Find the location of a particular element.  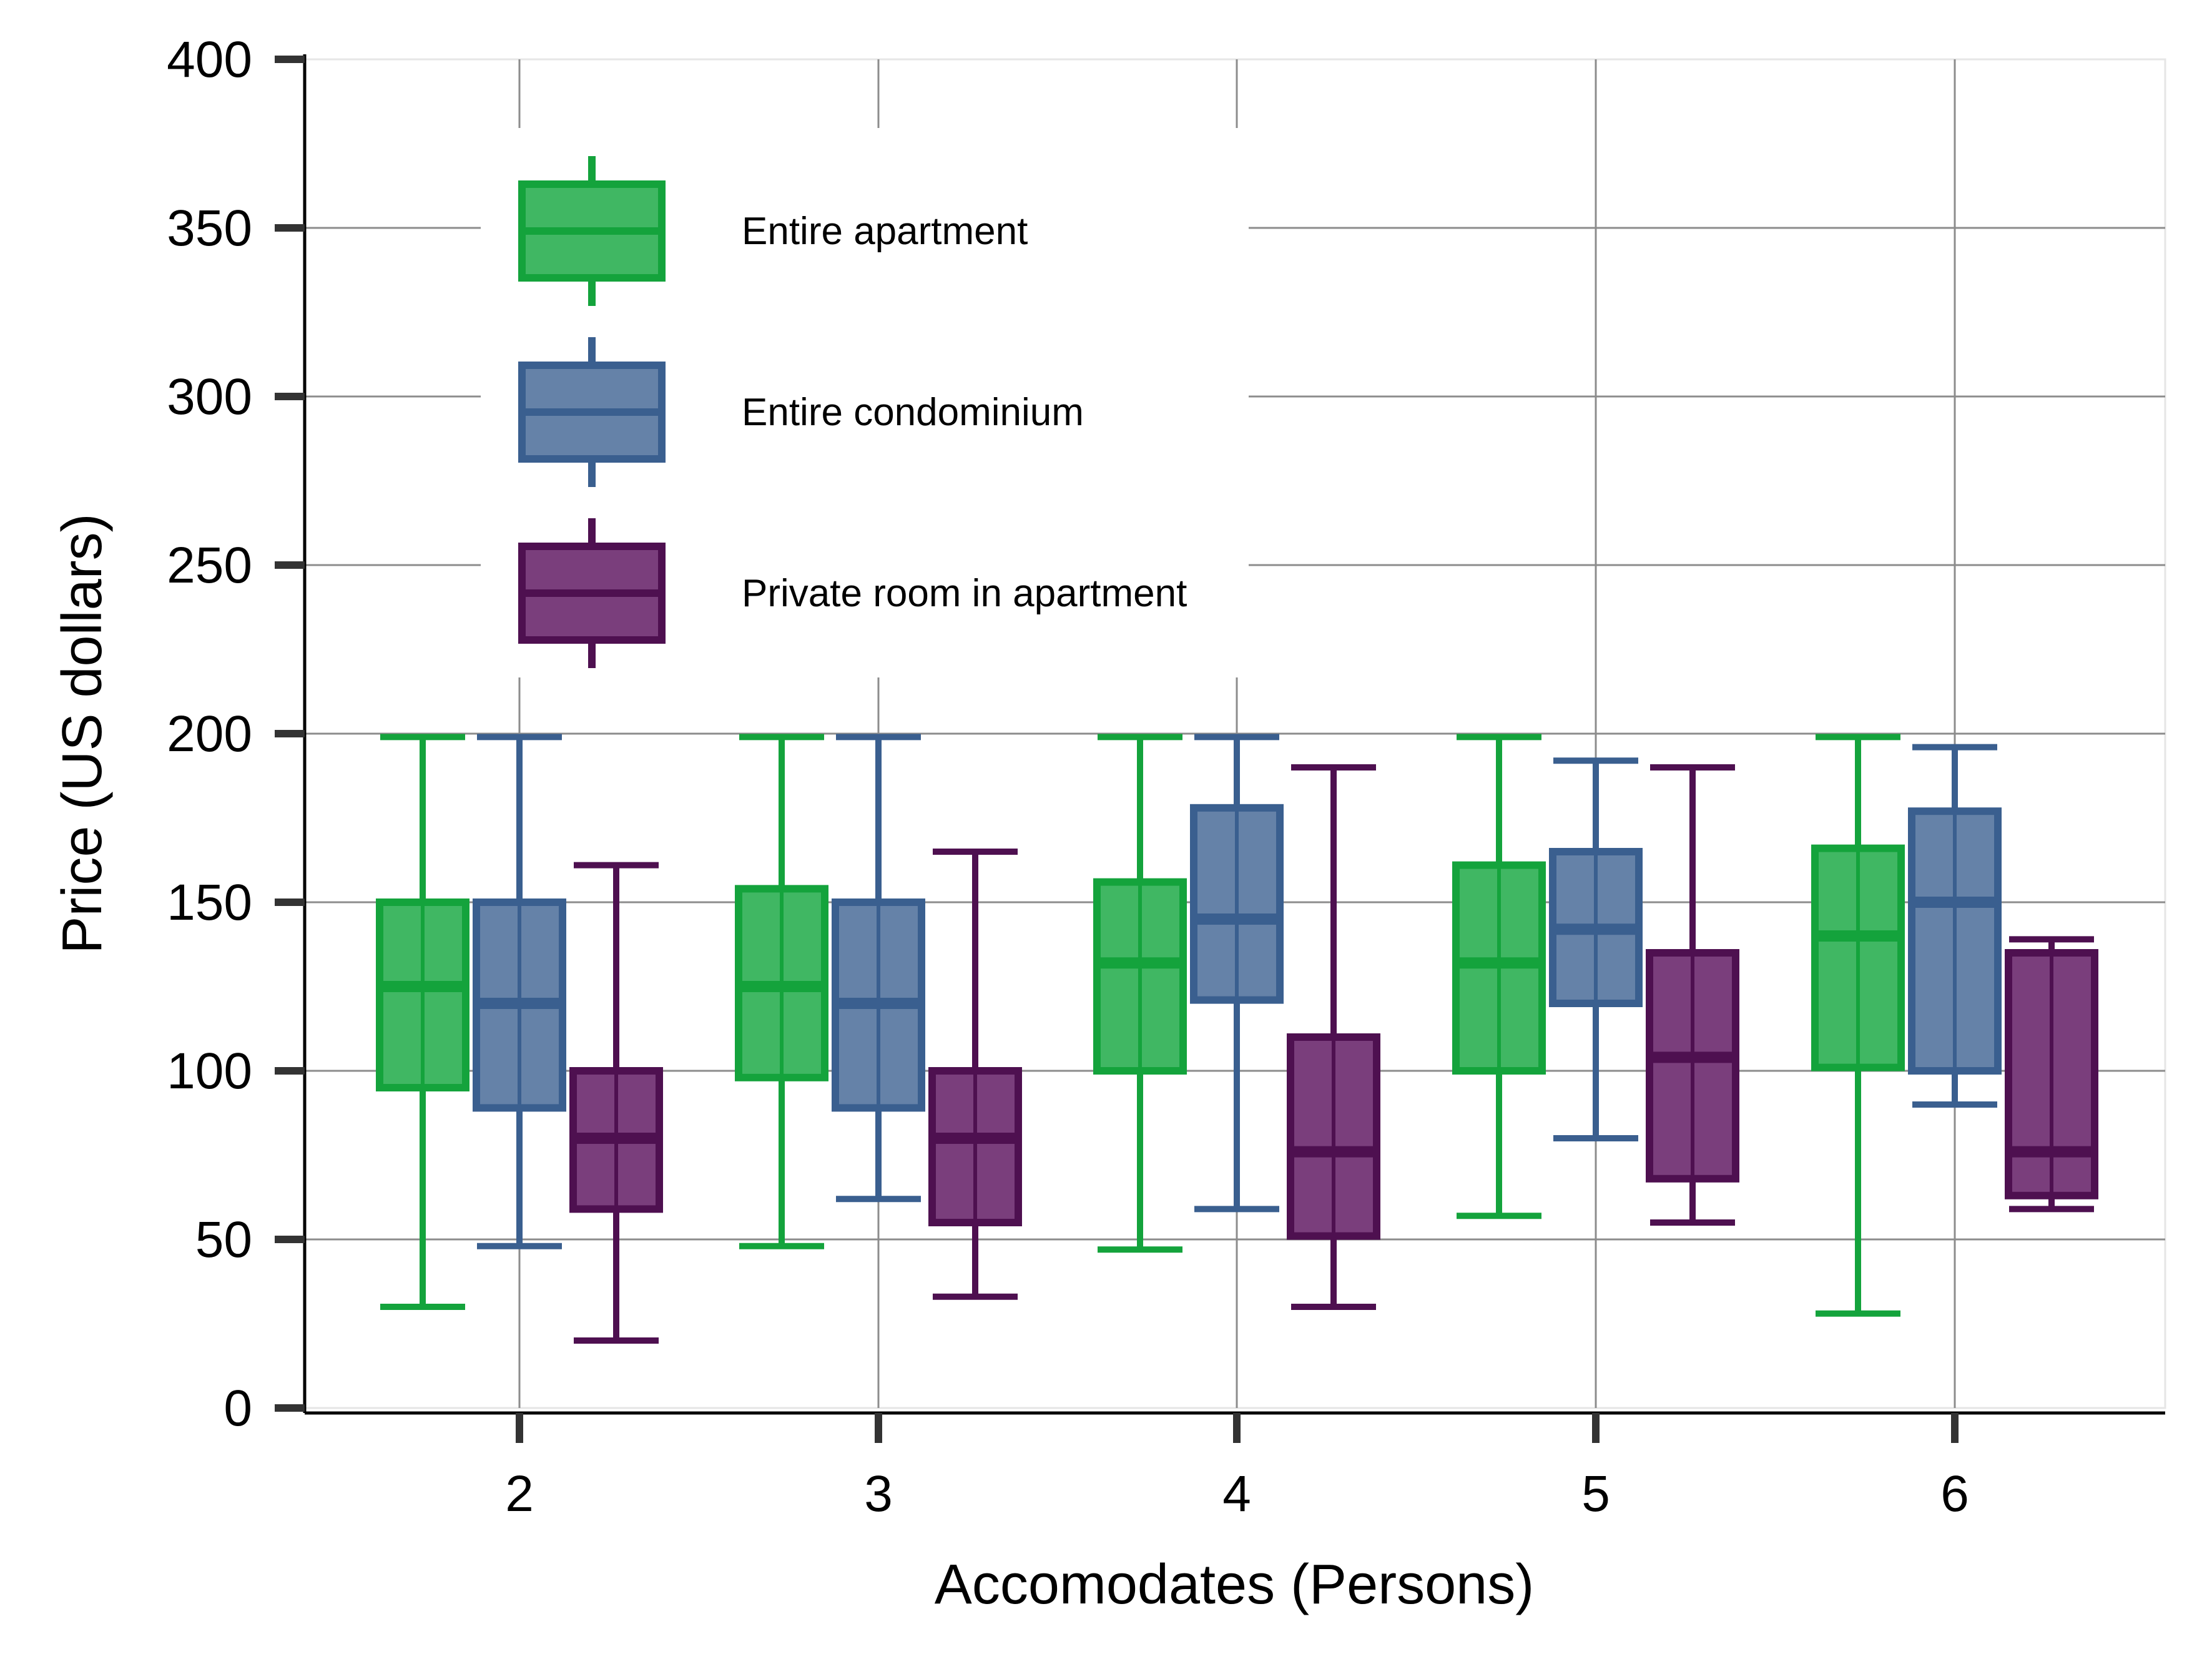

legend-item-2: Entire condominium is located at coordinates (801, 412).